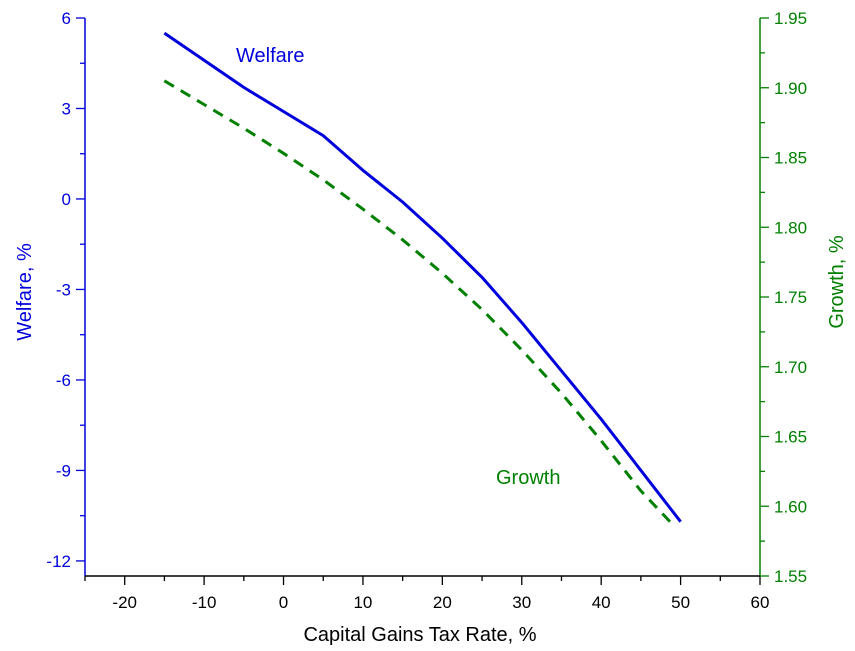 The width and height of the screenshot is (855, 651). What do you see at coordinates (362, 602) in the screenshot?
I see `x-tick-label: 10` at bounding box center [362, 602].